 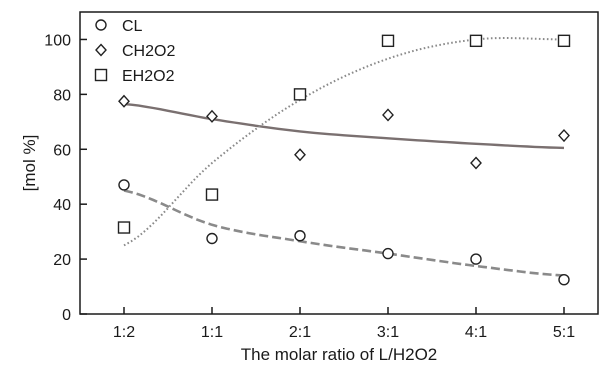 What do you see at coordinates (564, 332) in the screenshot?
I see `x-tick-label: 5:1` at bounding box center [564, 332].